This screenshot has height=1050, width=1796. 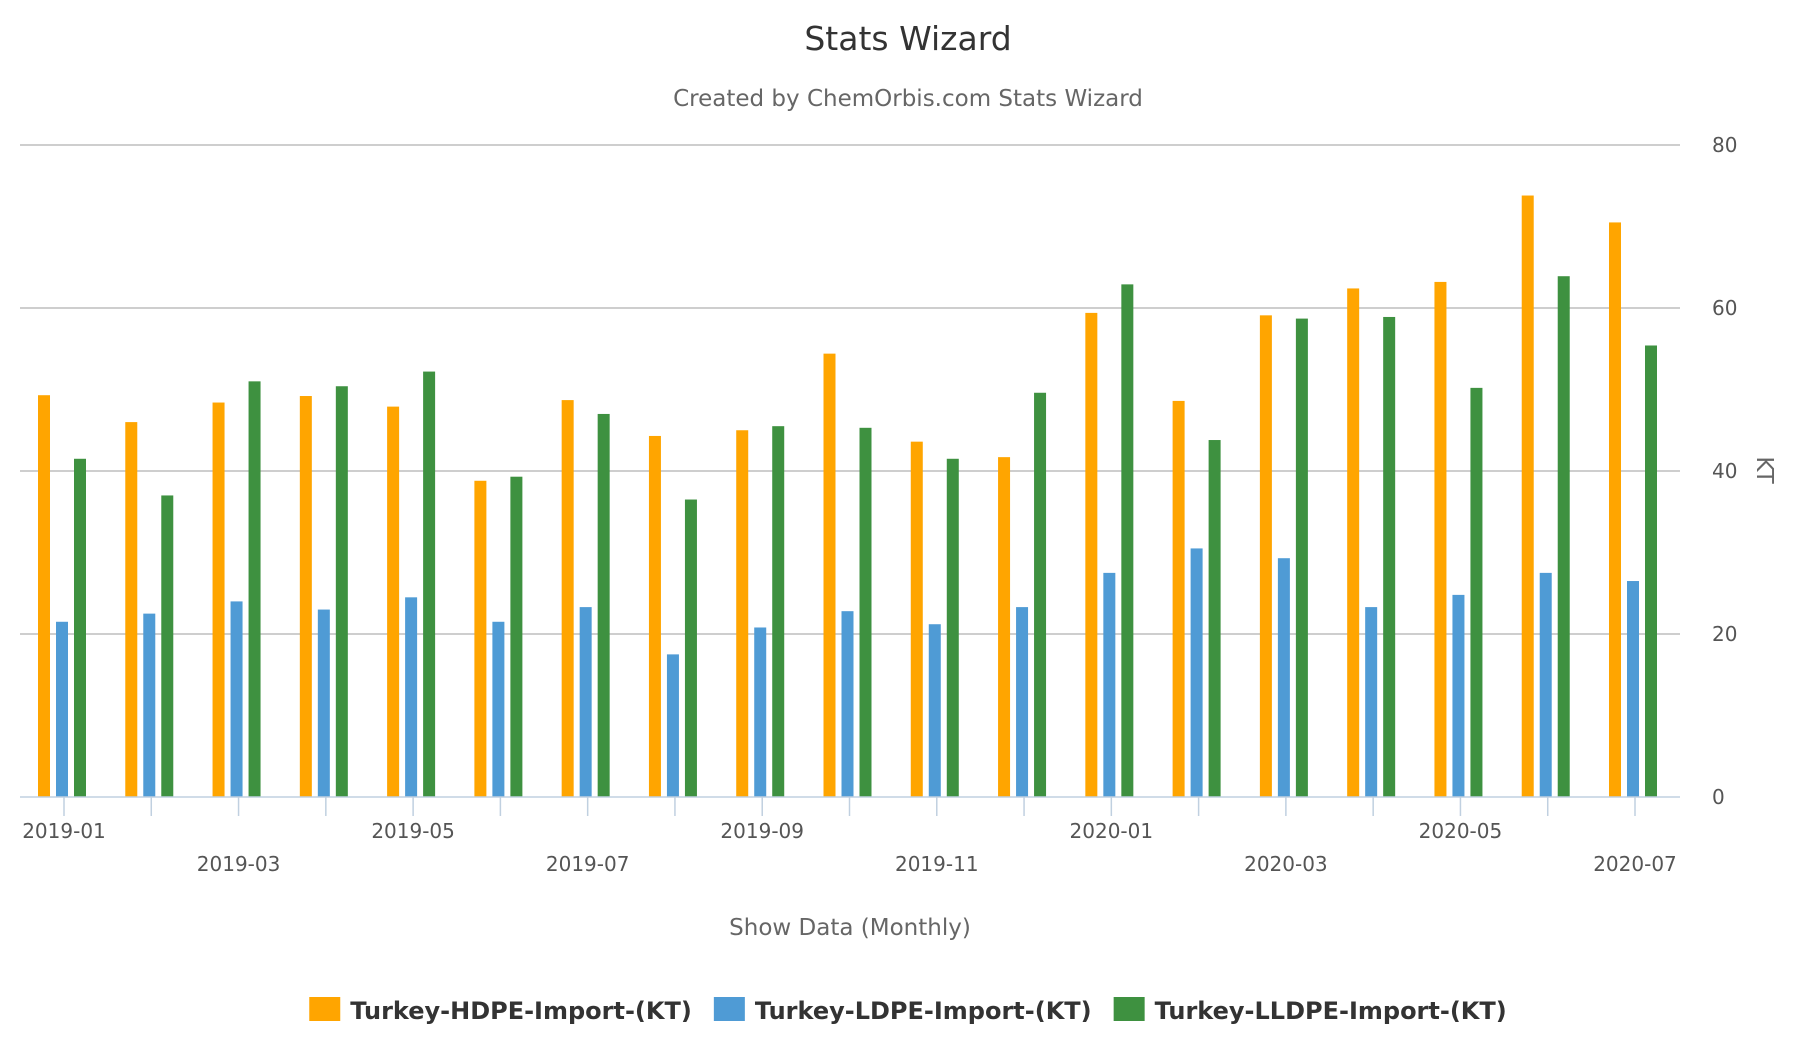 I want to click on x-tick-label: 2020-01, so click(x=1112, y=831).